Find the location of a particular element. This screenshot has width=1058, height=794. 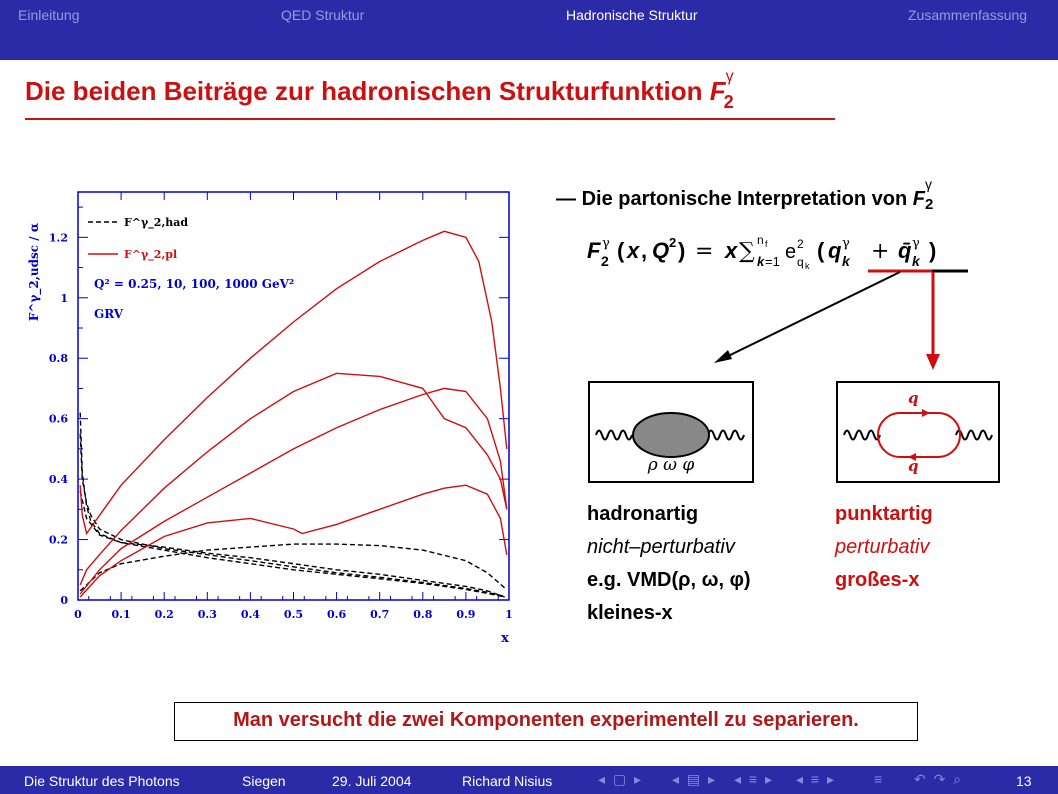

y-tick-label: 0.4 is located at coordinates (58, 479).